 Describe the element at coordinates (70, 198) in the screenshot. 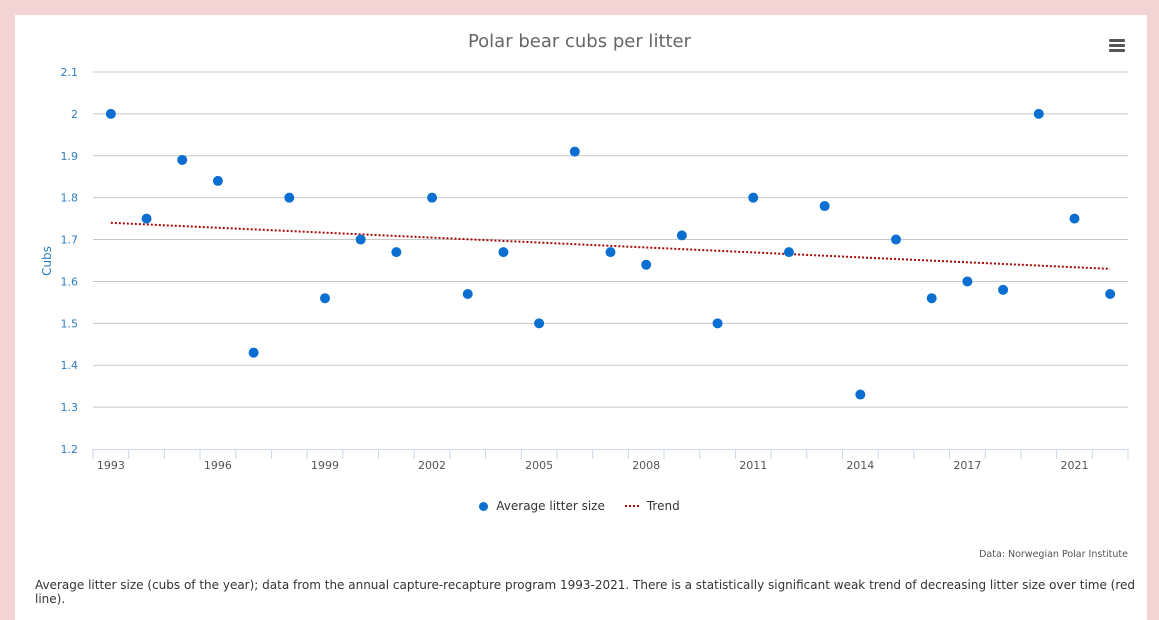

I see `y-tick-label: 1.8` at that location.